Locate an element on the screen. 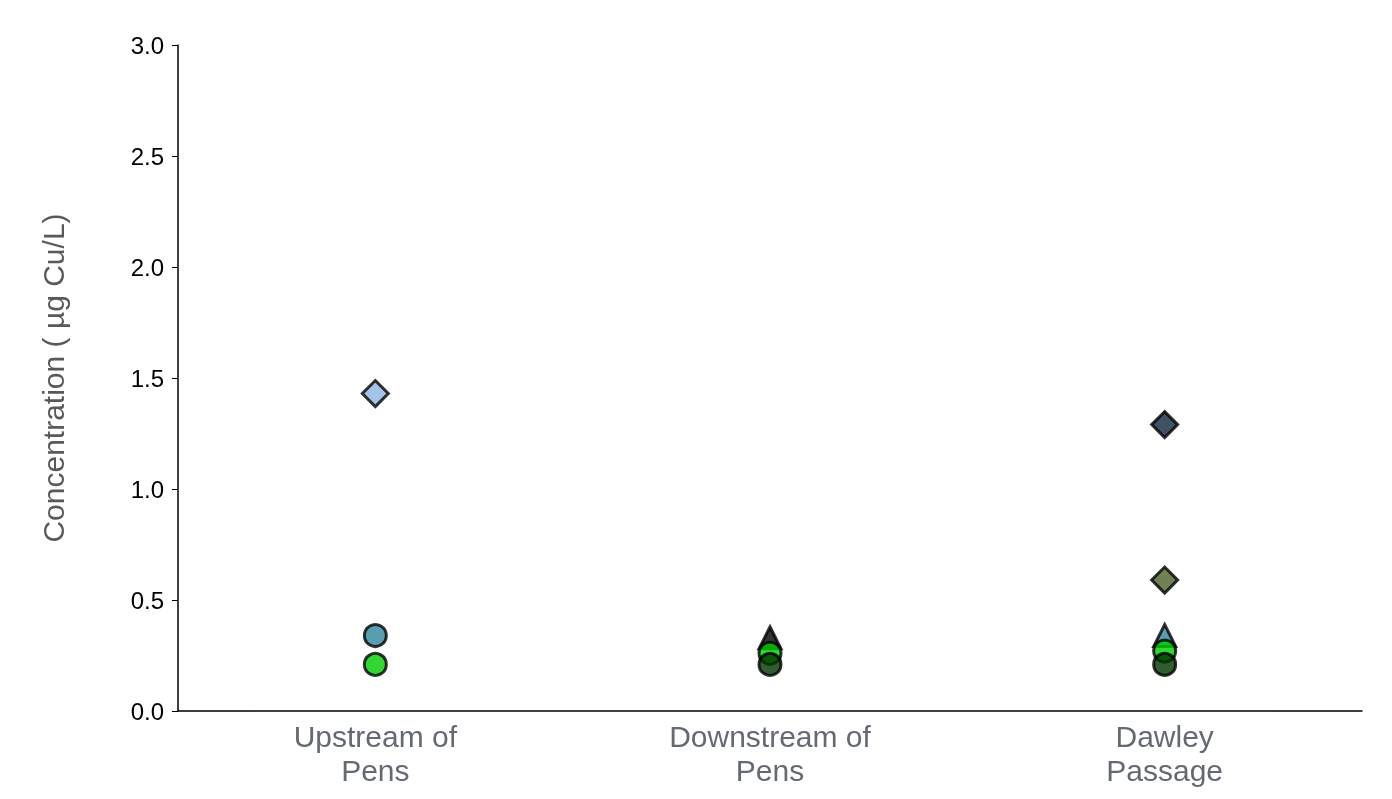 This screenshot has height=799, width=1392. y-tick-label: 2.5 is located at coordinates (147, 156).